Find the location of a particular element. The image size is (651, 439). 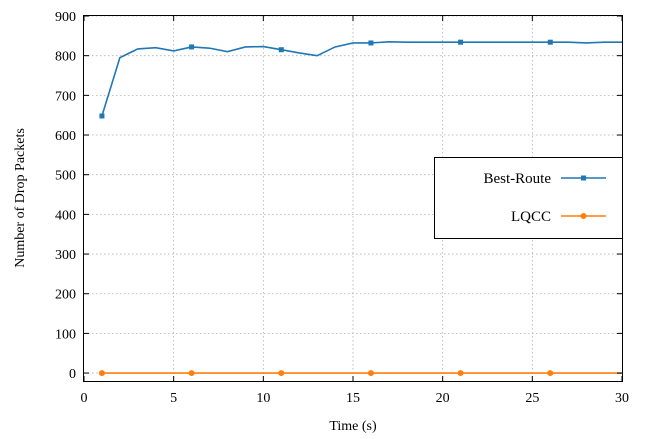

y-tick-label: 400 is located at coordinates (65, 215).